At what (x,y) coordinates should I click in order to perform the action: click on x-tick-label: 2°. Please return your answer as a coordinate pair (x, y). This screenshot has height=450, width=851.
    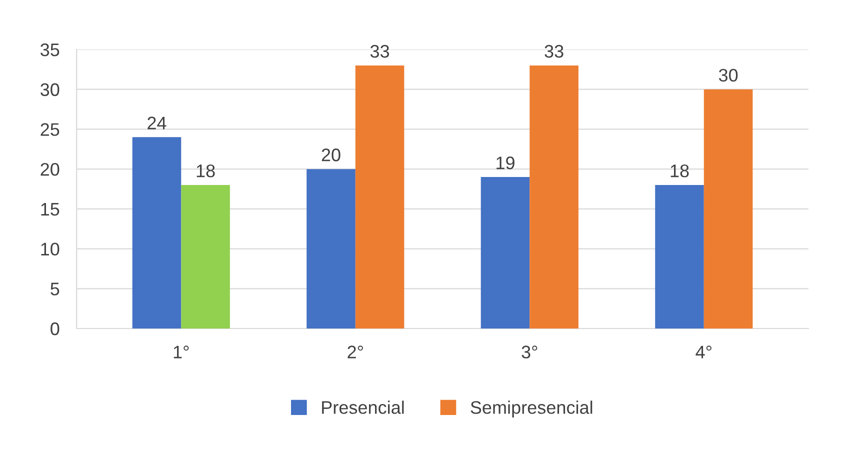
    Looking at the image, I should click on (355, 352).